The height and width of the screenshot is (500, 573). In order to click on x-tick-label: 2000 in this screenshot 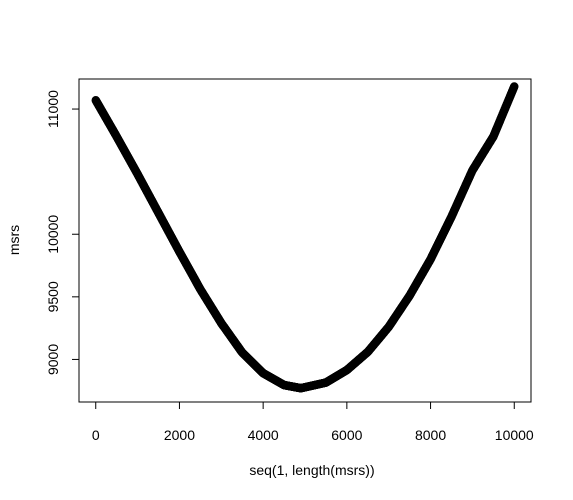, I will do `click(179, 435)`.